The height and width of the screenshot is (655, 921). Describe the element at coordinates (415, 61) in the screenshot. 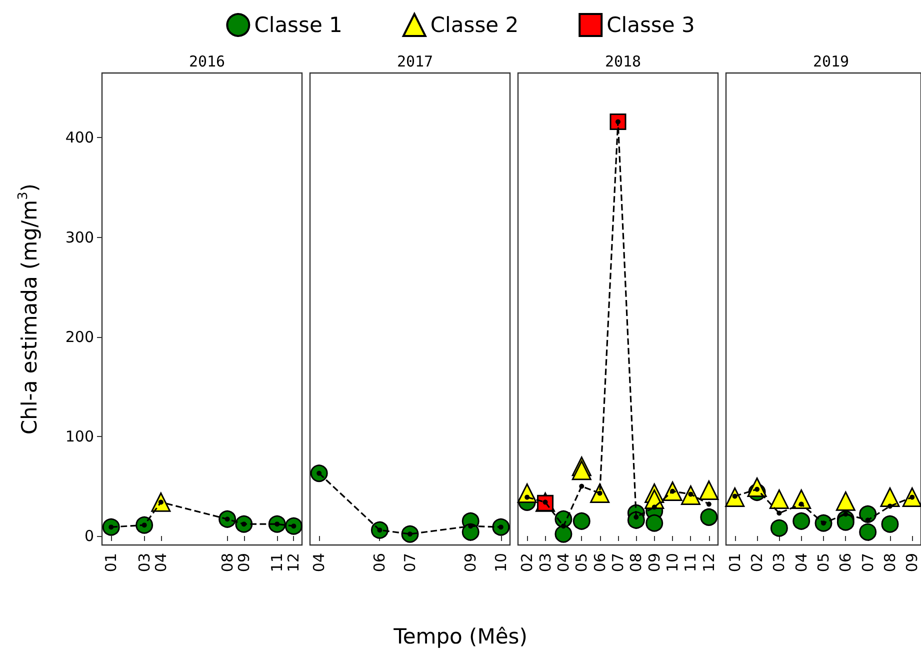

I see `chart-title: 2017` at that location.